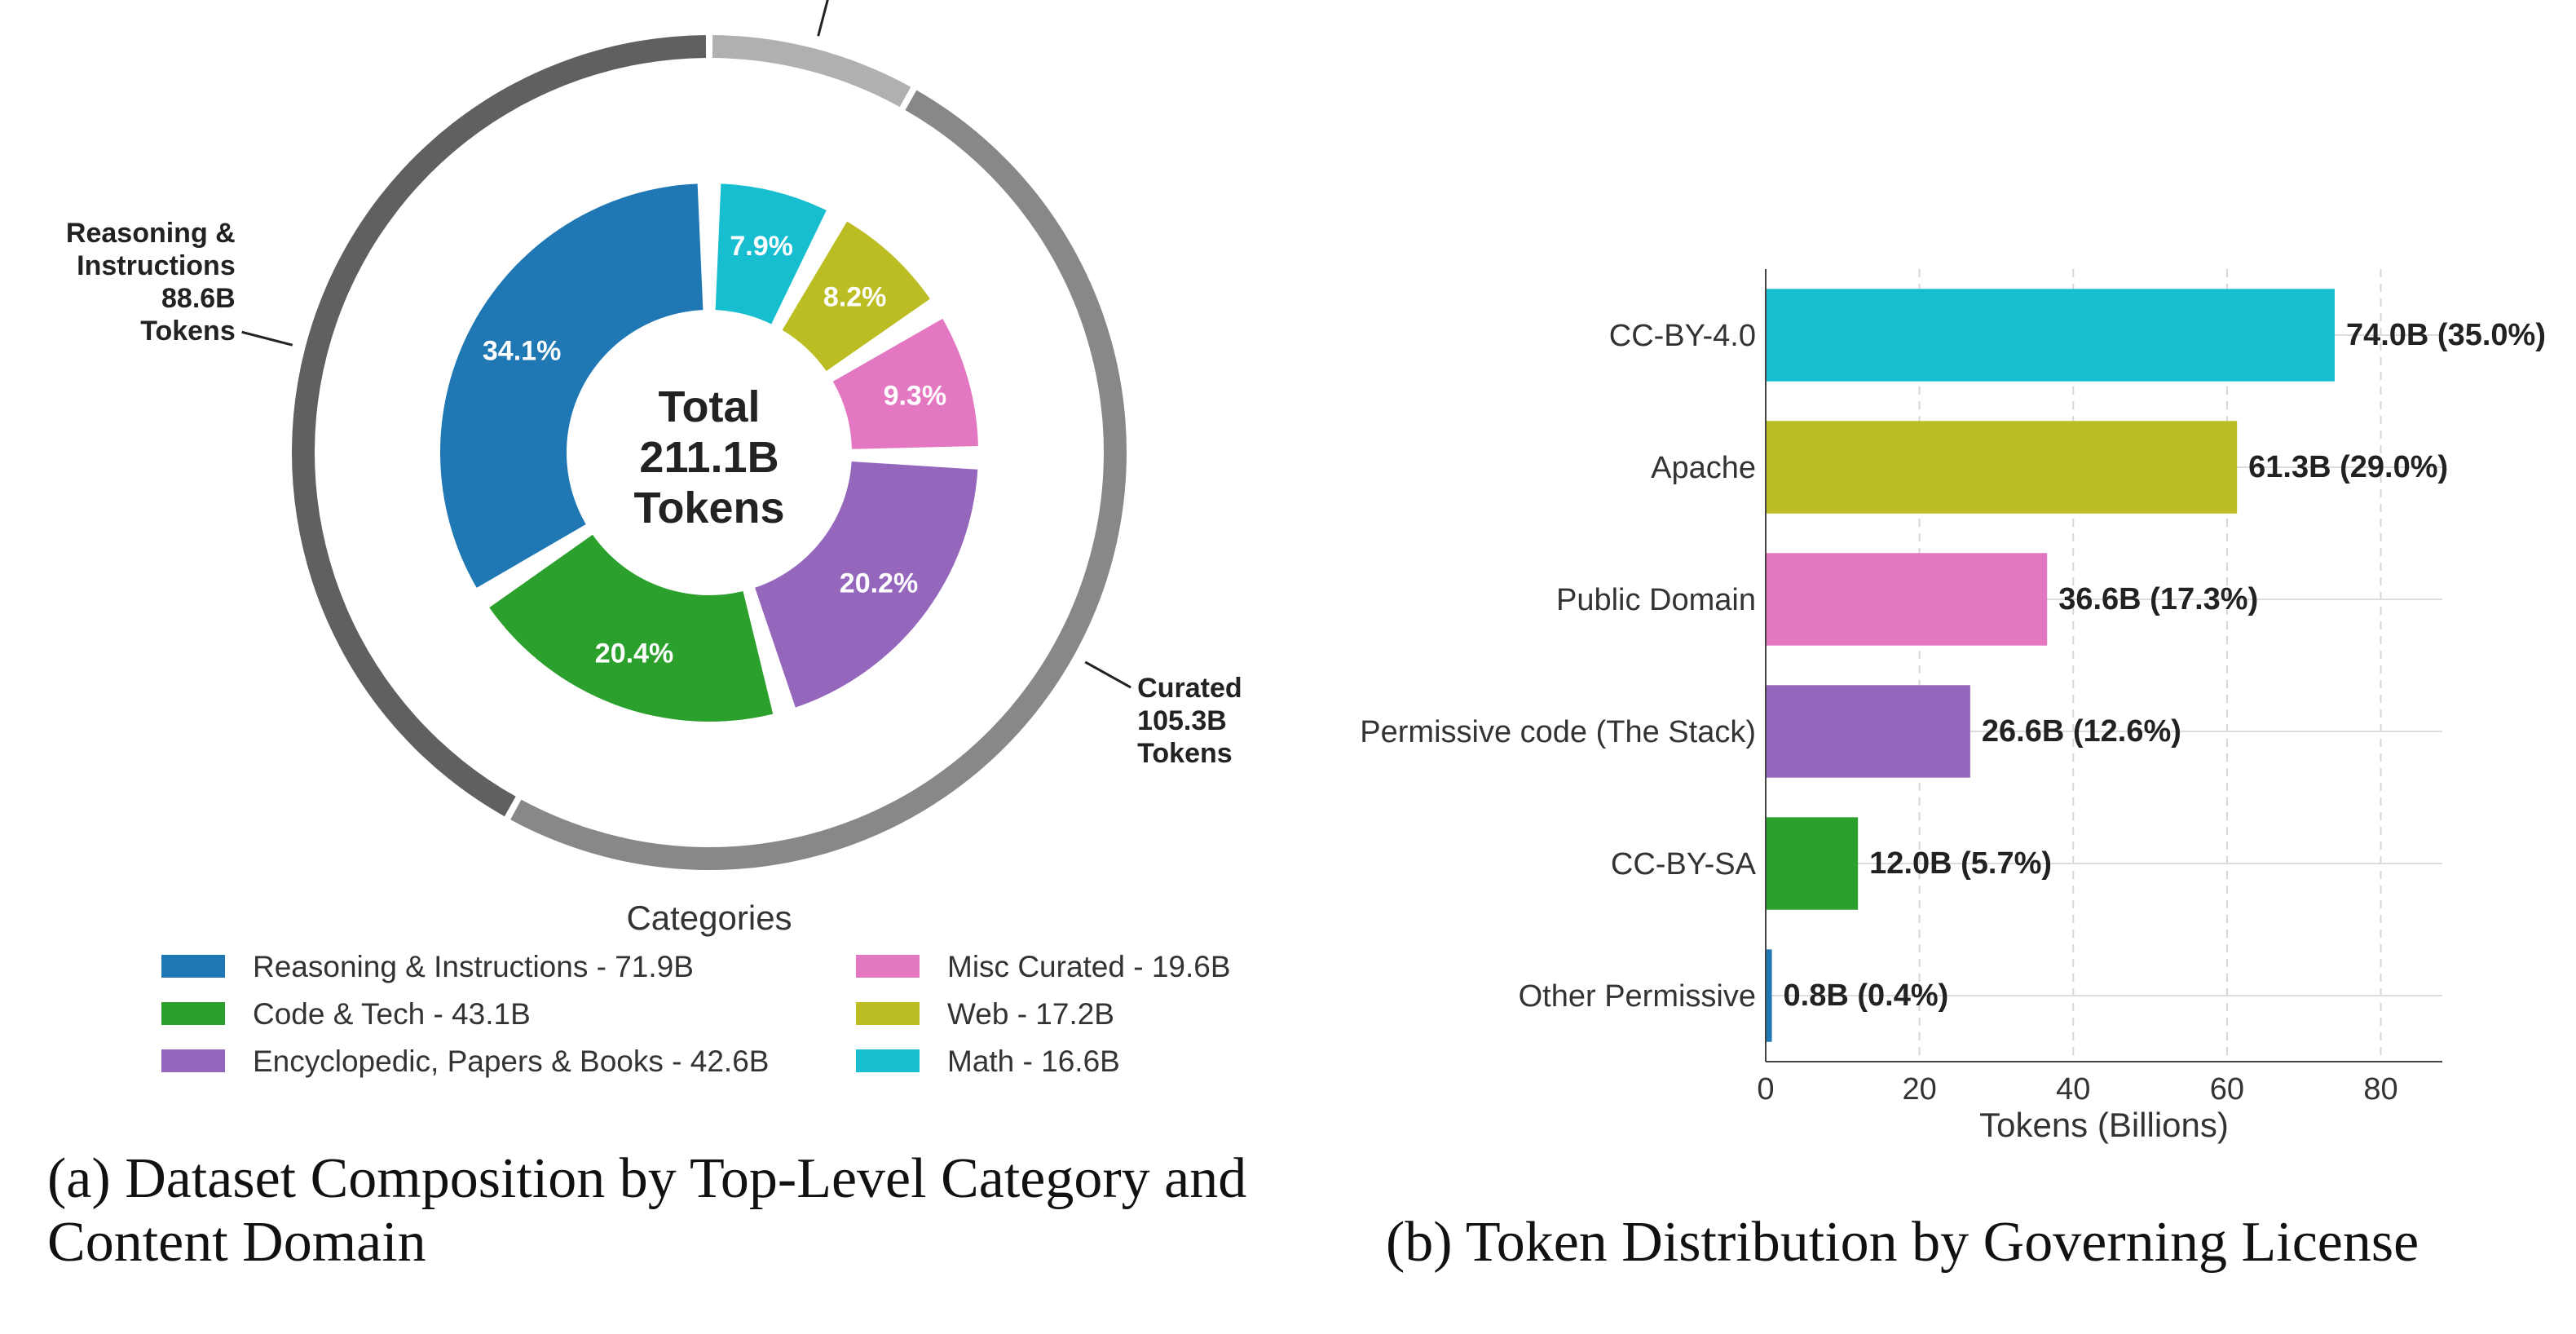 The image size is (2576, 1334). I want to click on bar-value-label: 12.0B (5.7%), so click(1960, 863).